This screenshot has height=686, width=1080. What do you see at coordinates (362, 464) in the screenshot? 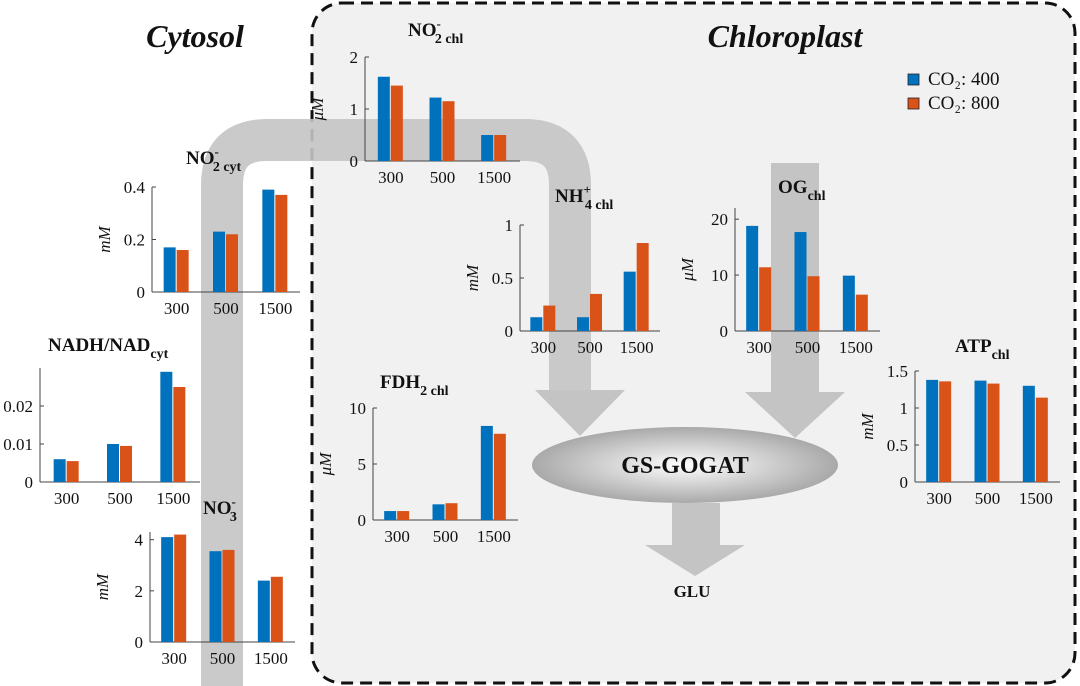
I see `y-tick-label: 5` at bounding box center [362, 464].